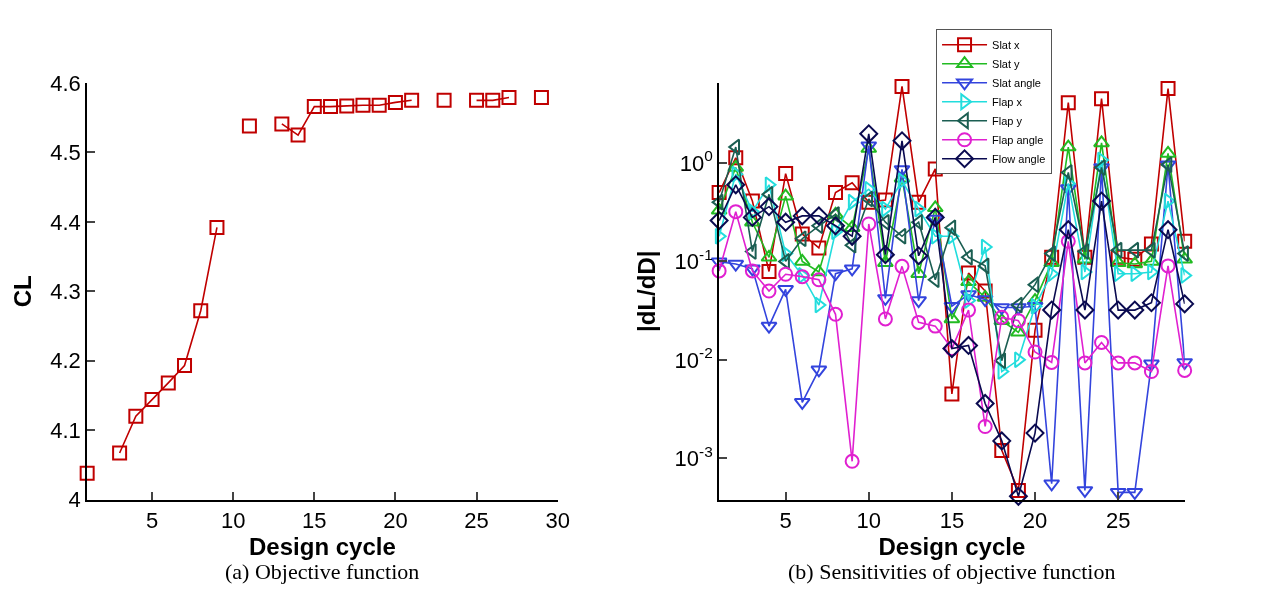 The width and height of the screenshot is (1267, 602). I want to click on y-tick-label: 4, so click(74, 500).